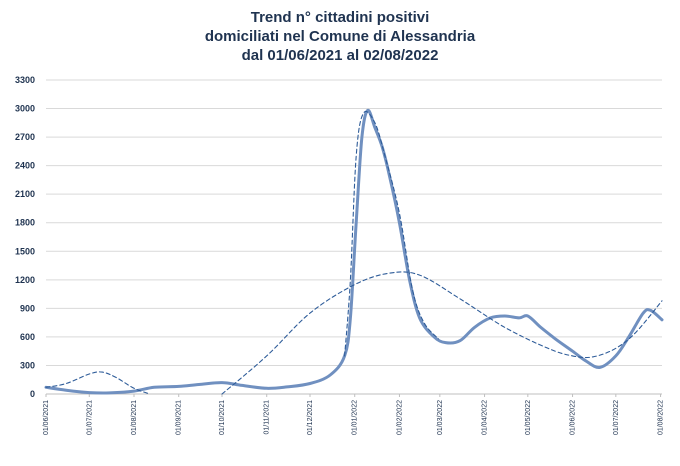 This screenshot has width=680, height=466. I want to click on x-tick-label: 01/07/2021, so click(89, 417).